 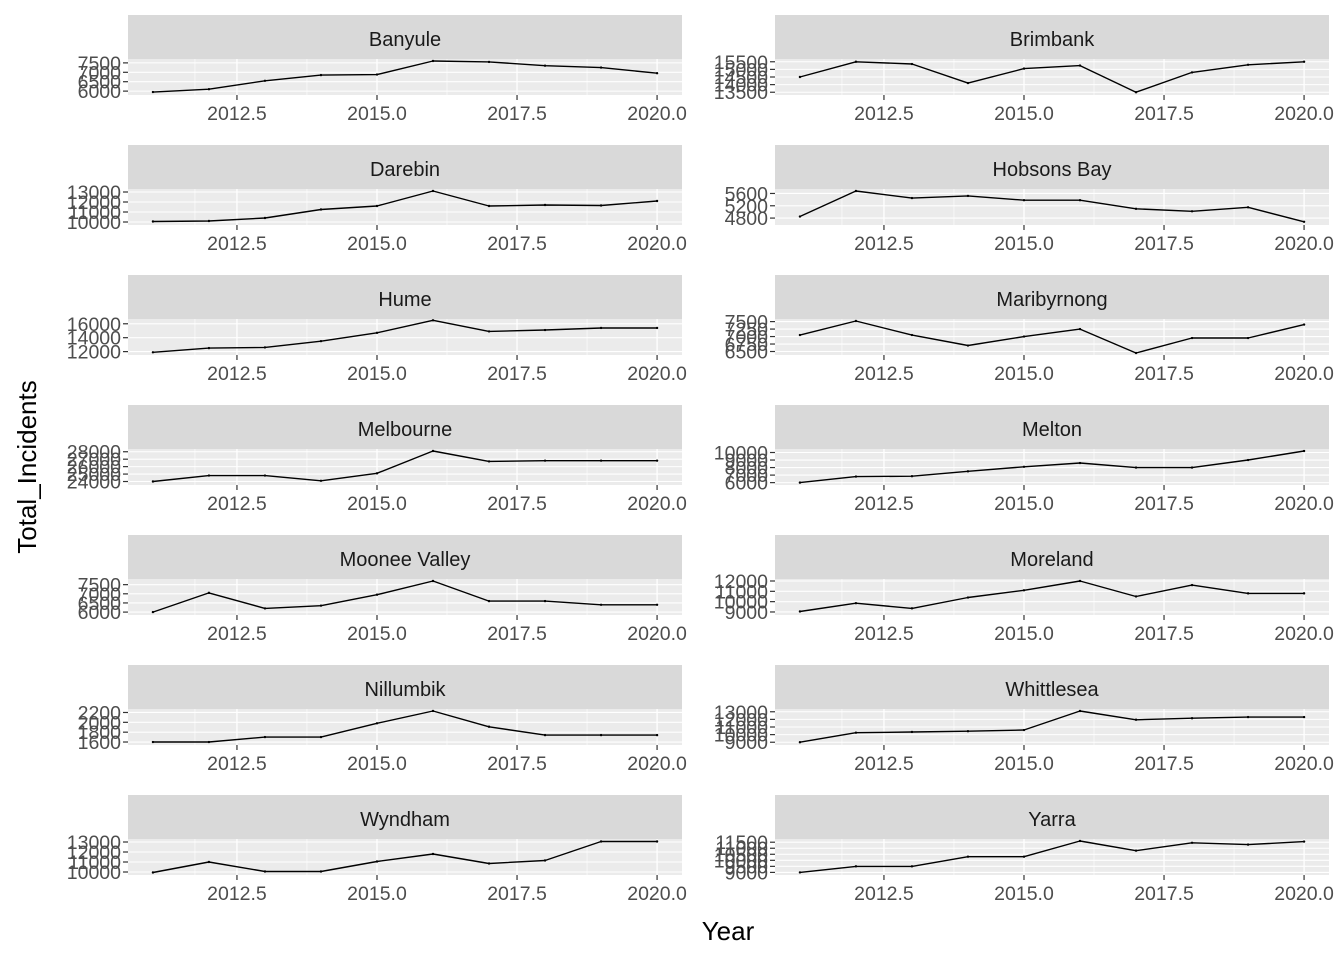 What do you see at coordinates (741, 582) in the screenshot?
I see `y-tick-label: 12000` at bounding box center [741, 582].